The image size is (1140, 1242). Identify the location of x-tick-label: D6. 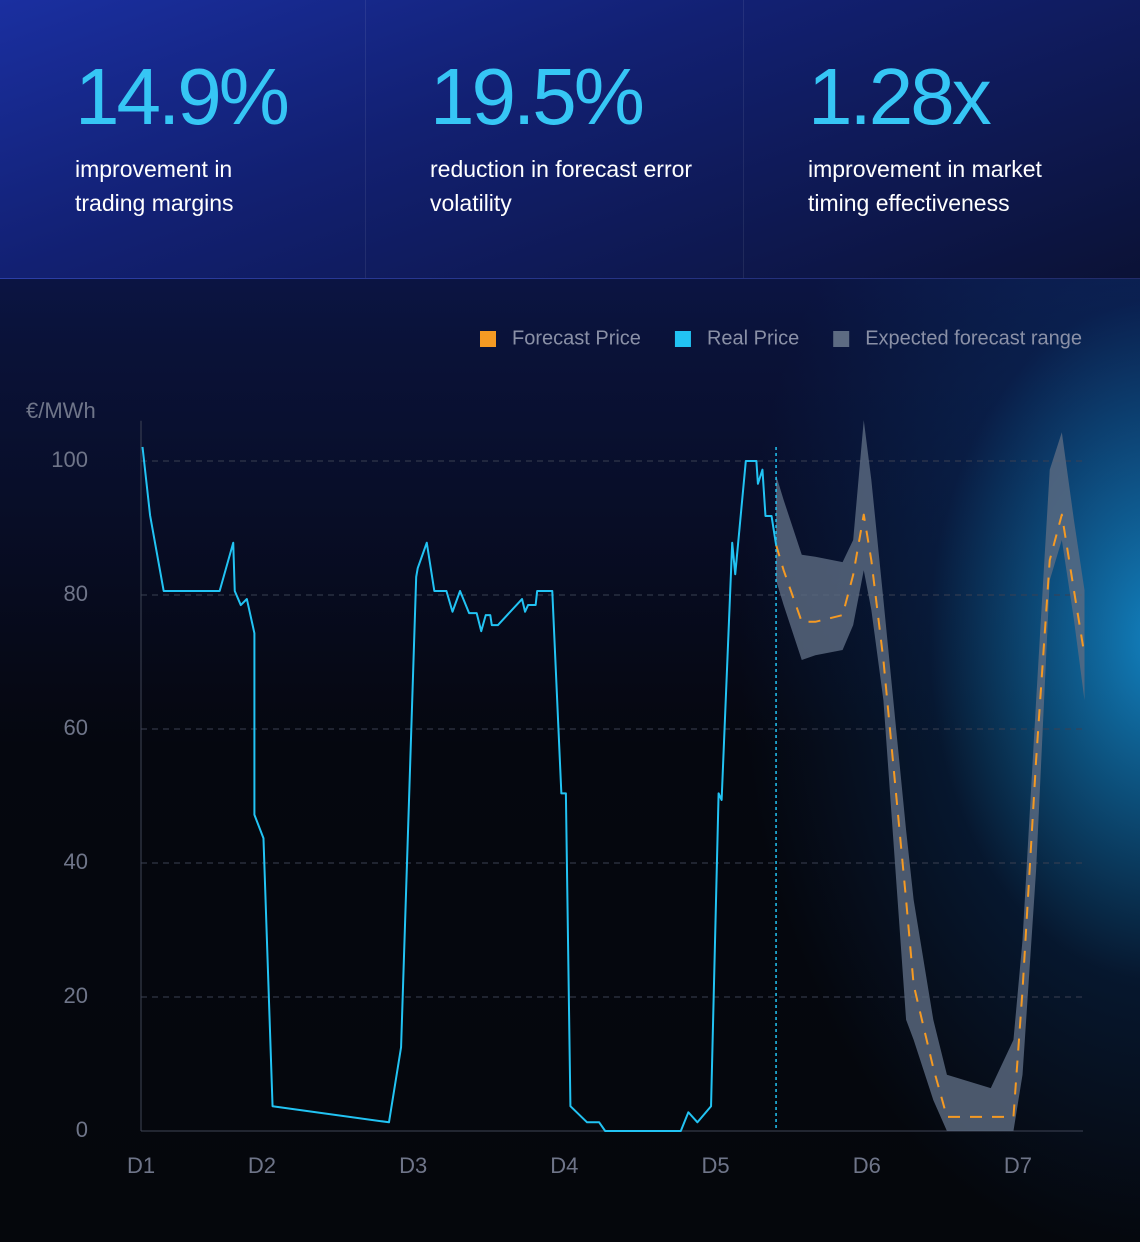
(867, 1165).